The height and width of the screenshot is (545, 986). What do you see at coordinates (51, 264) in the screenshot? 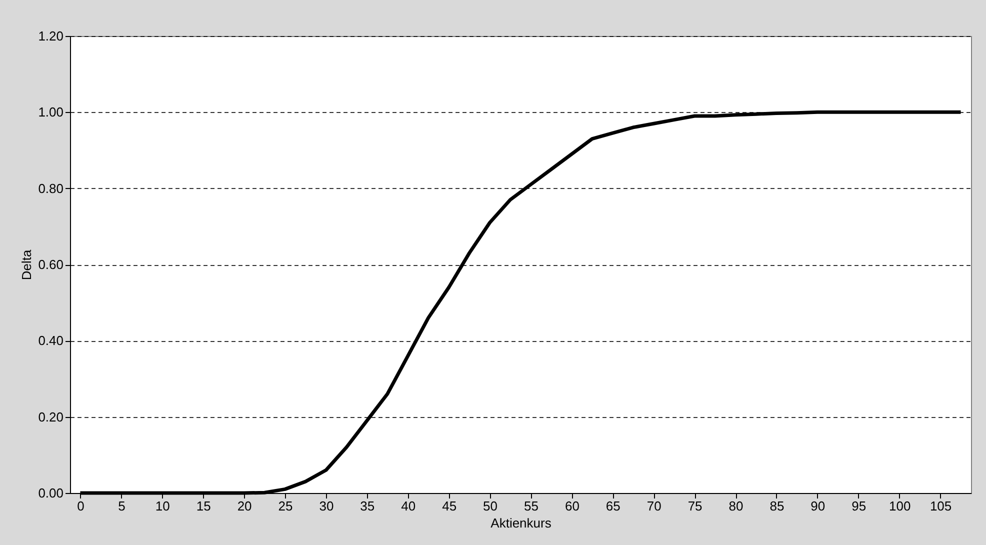
I see `y-tick-label: 0.60` at bounding box center [51, 264].